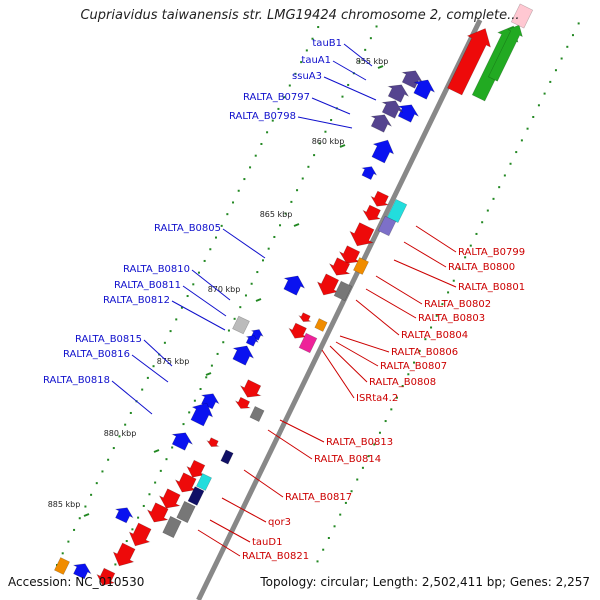 This screenshot has width=600, height=600. I want to click on feature-label-left: RALTA_B0797, so click(276, 97).